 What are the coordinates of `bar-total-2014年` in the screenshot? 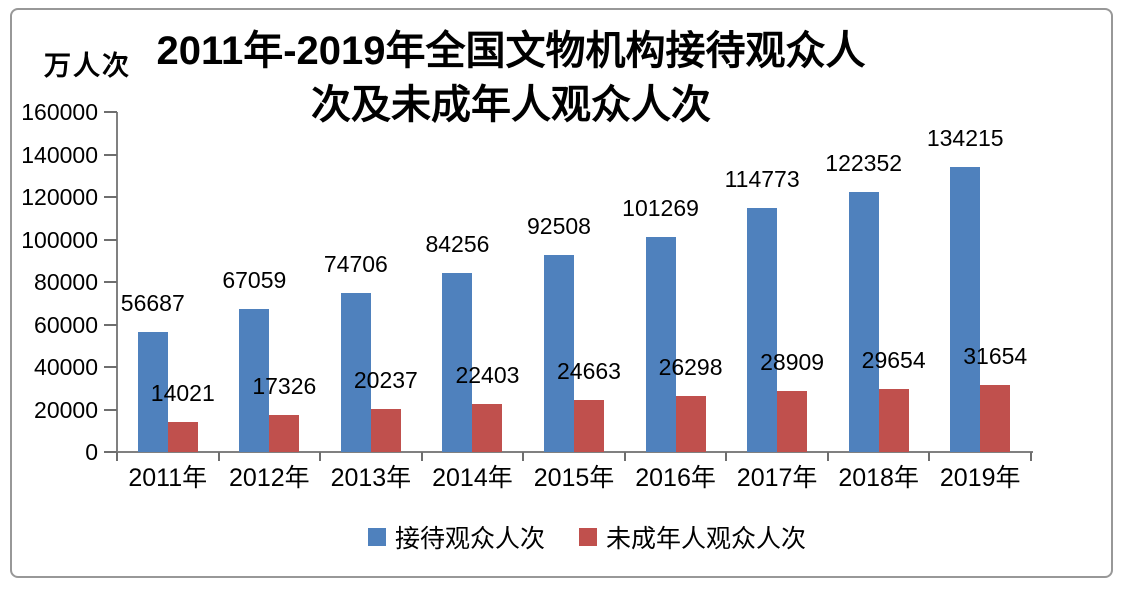 It's located at (457, 362).